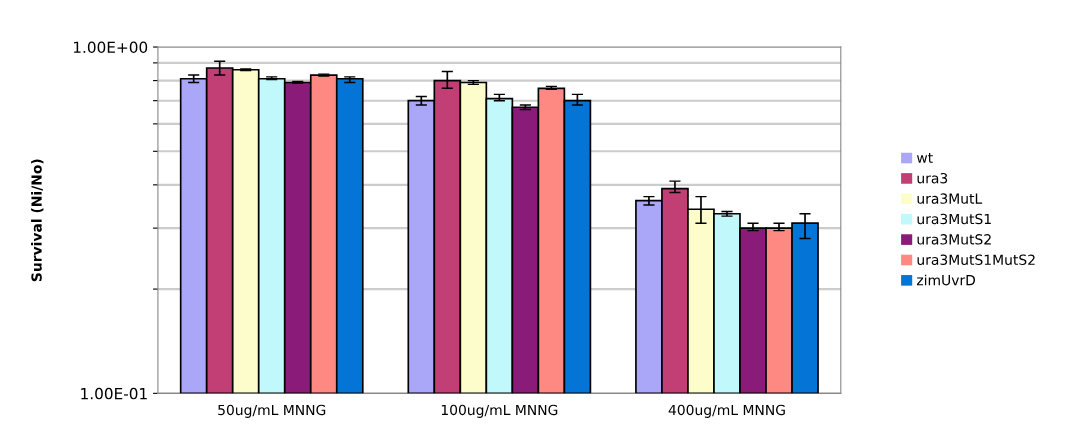 The width and height of the screenshot is (1067, 448). What do you see at coordinates (499, 411) in the screenshot?
I see `x-tick-label: 100ug/mL MNNG` at bounding box center [499, 411].